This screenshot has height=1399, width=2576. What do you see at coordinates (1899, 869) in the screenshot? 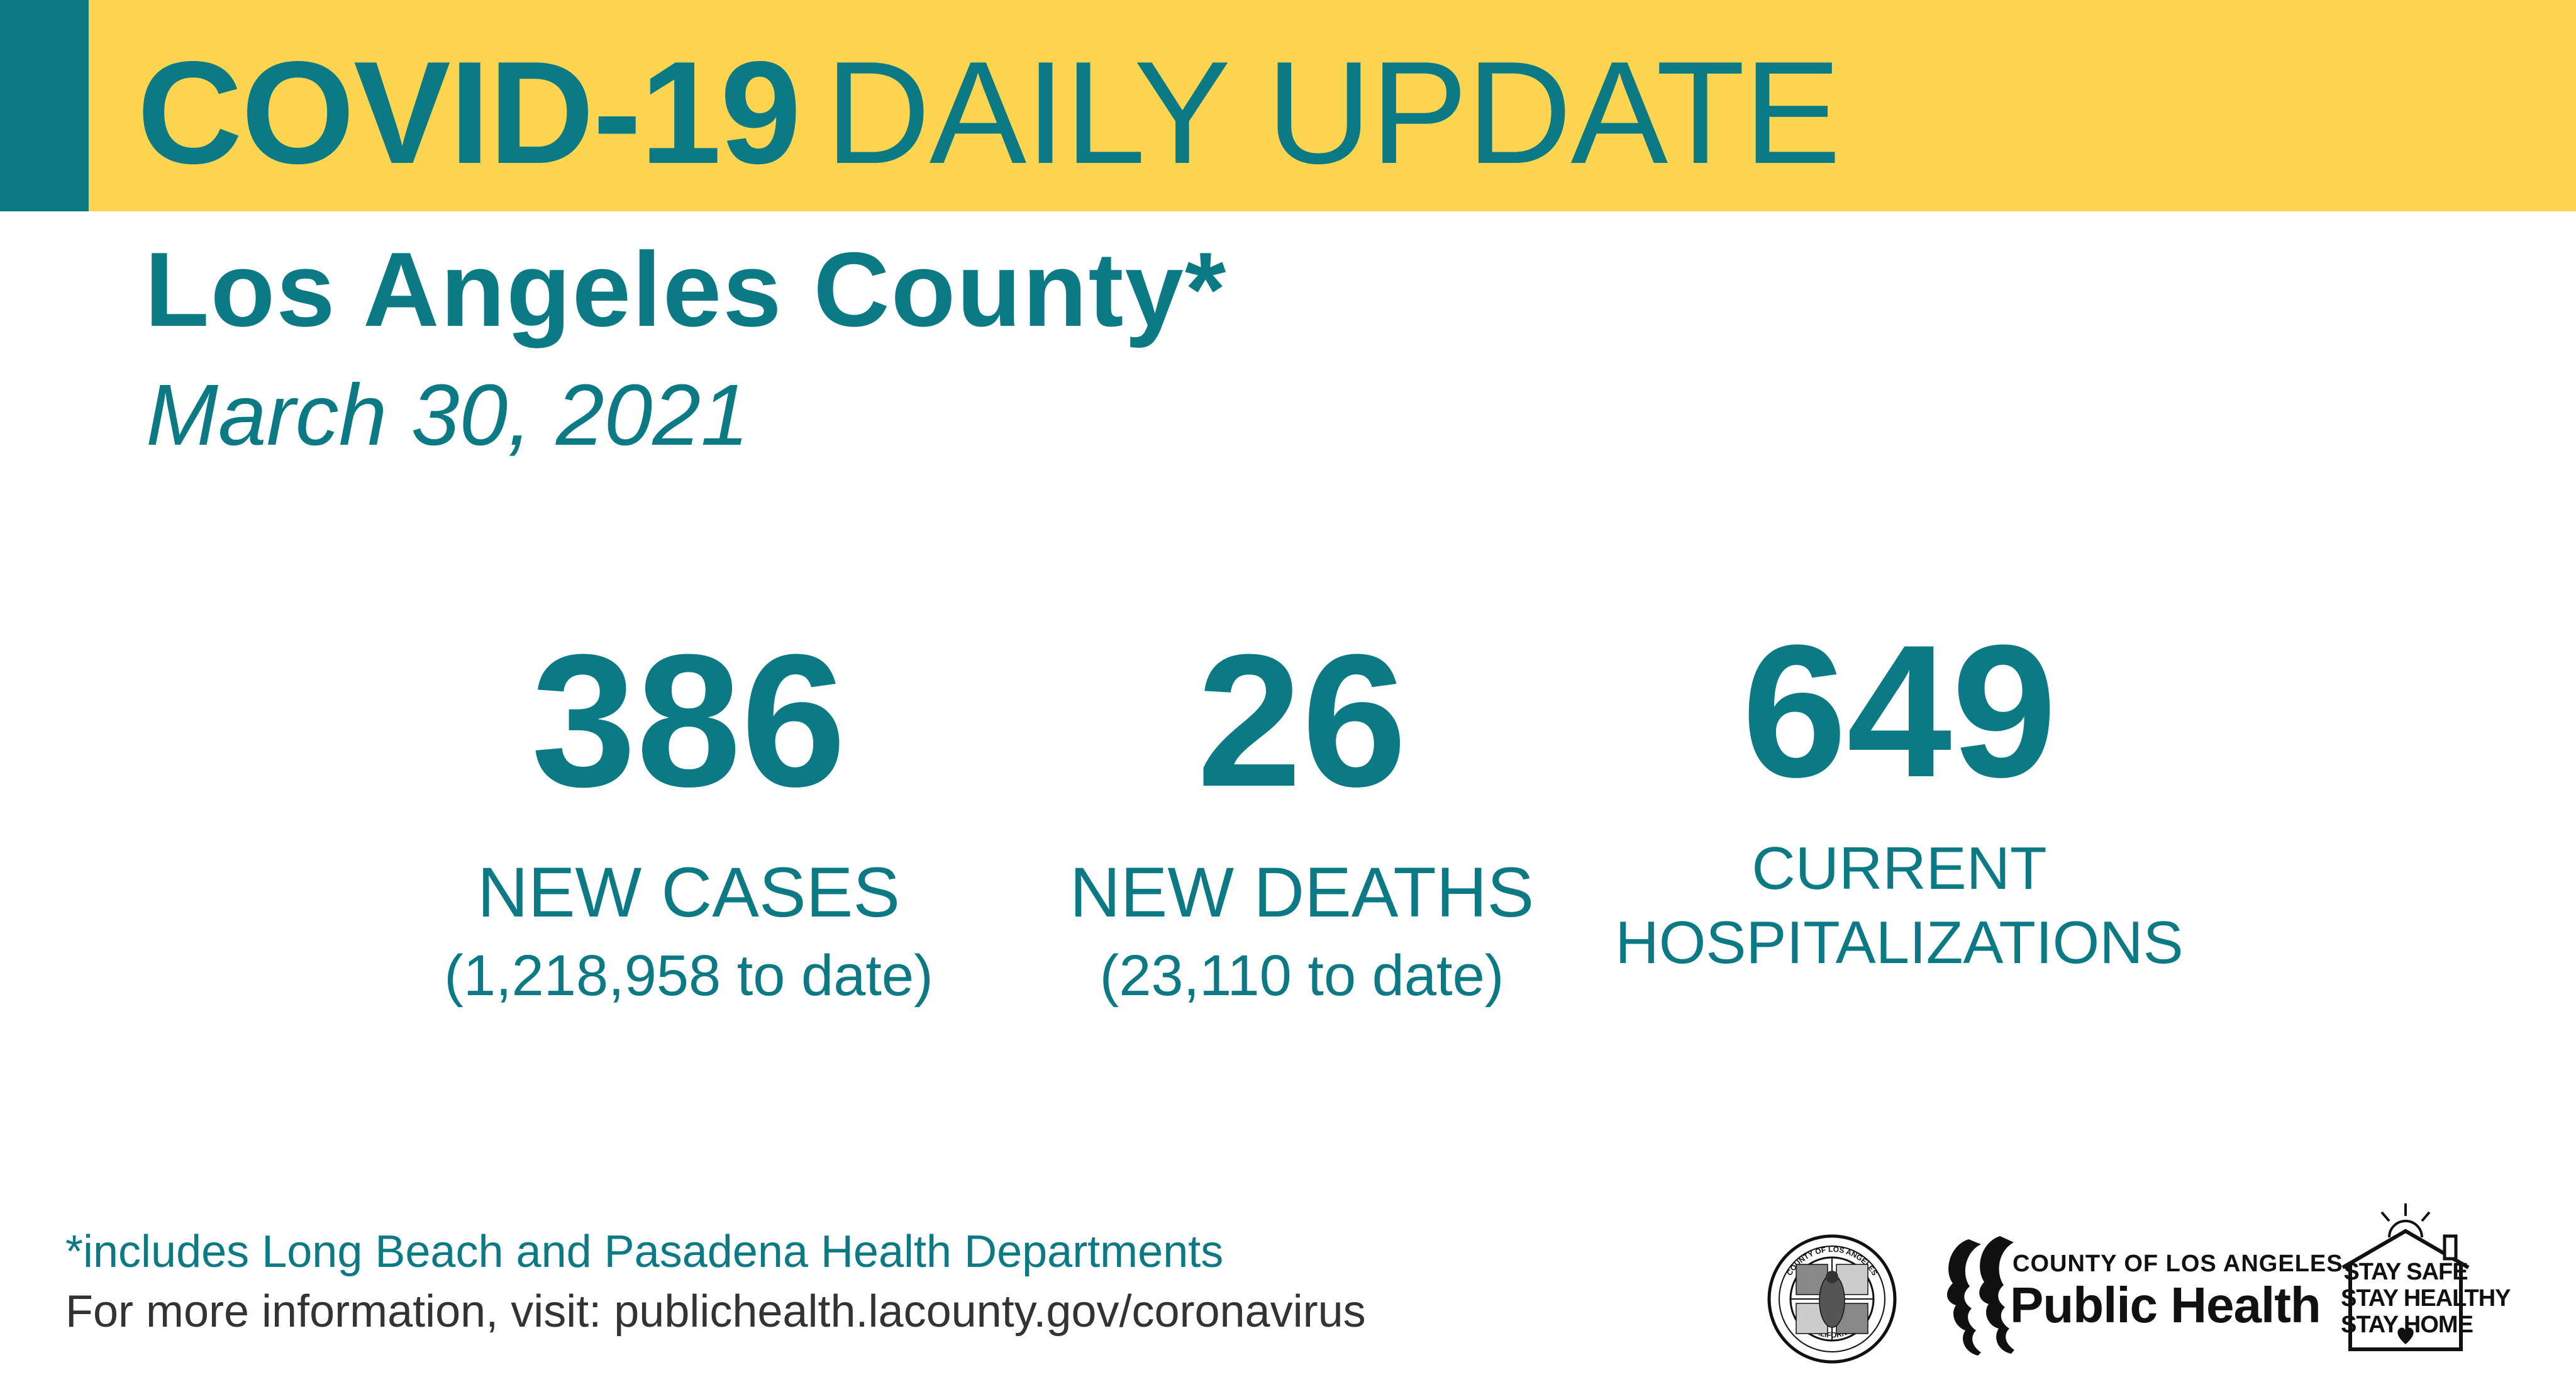
I see `hospitalizations-label-line1: CURRENT` at bounding box center [1899, 869].